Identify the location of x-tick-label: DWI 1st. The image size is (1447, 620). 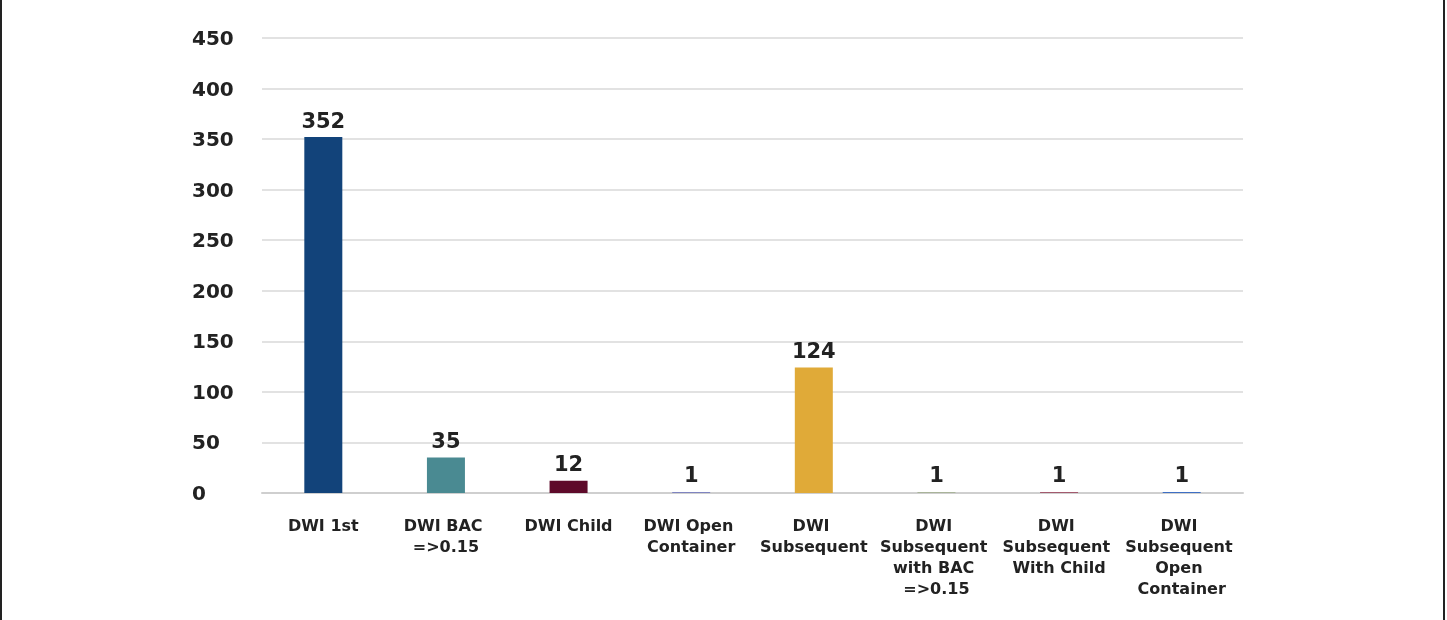
(323, 525).